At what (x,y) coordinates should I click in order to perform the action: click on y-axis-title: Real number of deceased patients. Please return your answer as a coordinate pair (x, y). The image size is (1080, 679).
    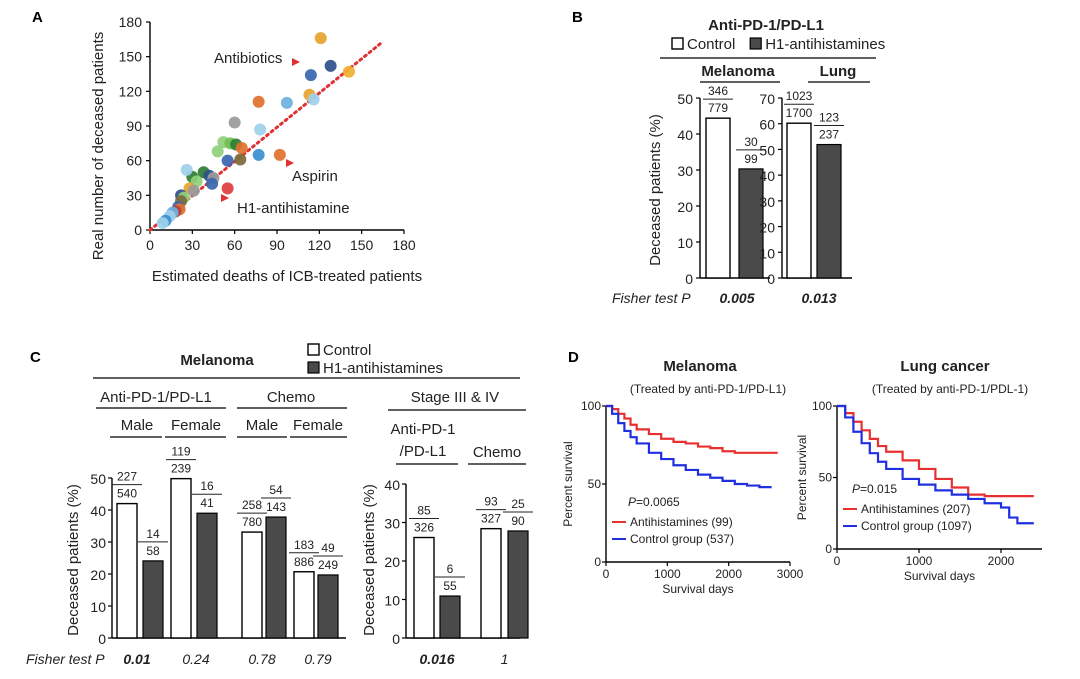
    Looking at the image, I should click on (98, 146).